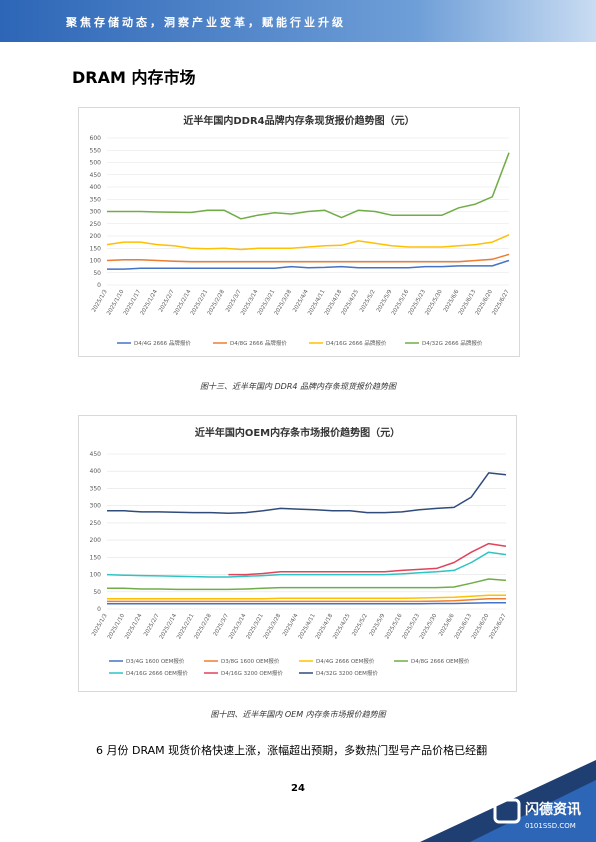 This screenshot has width=596, height=842. I want to click on x-tick-label: 2025/6/20, so click(481, 627).